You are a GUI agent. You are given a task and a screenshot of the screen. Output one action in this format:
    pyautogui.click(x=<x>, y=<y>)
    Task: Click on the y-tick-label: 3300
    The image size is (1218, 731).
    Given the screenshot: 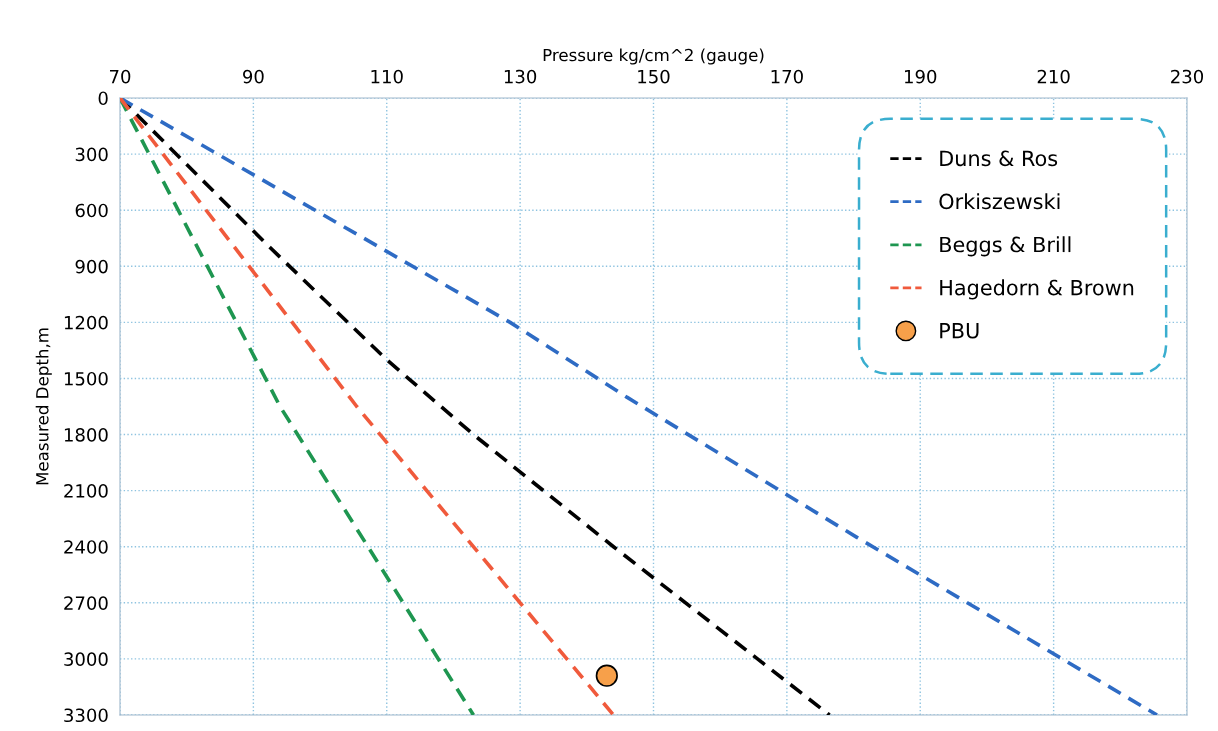 What is the action you would take?
    pyautogui.click(x=86, y=715)
    